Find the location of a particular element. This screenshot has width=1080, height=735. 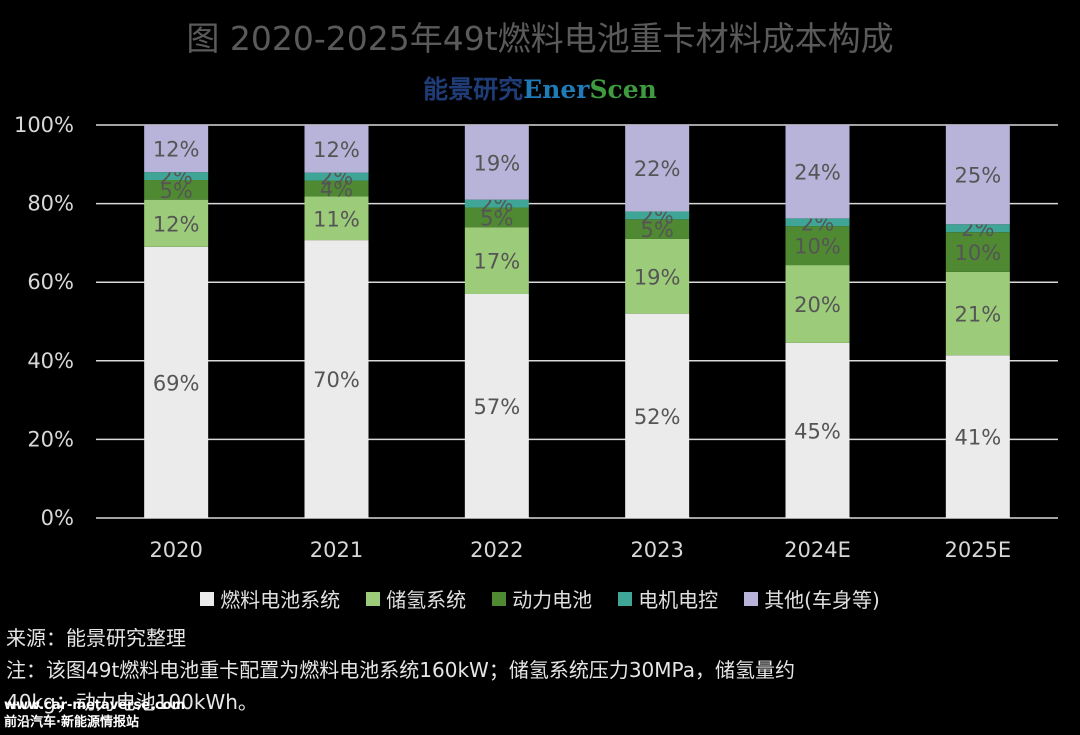

data-label: 20% is located at coordinates (817, 305).